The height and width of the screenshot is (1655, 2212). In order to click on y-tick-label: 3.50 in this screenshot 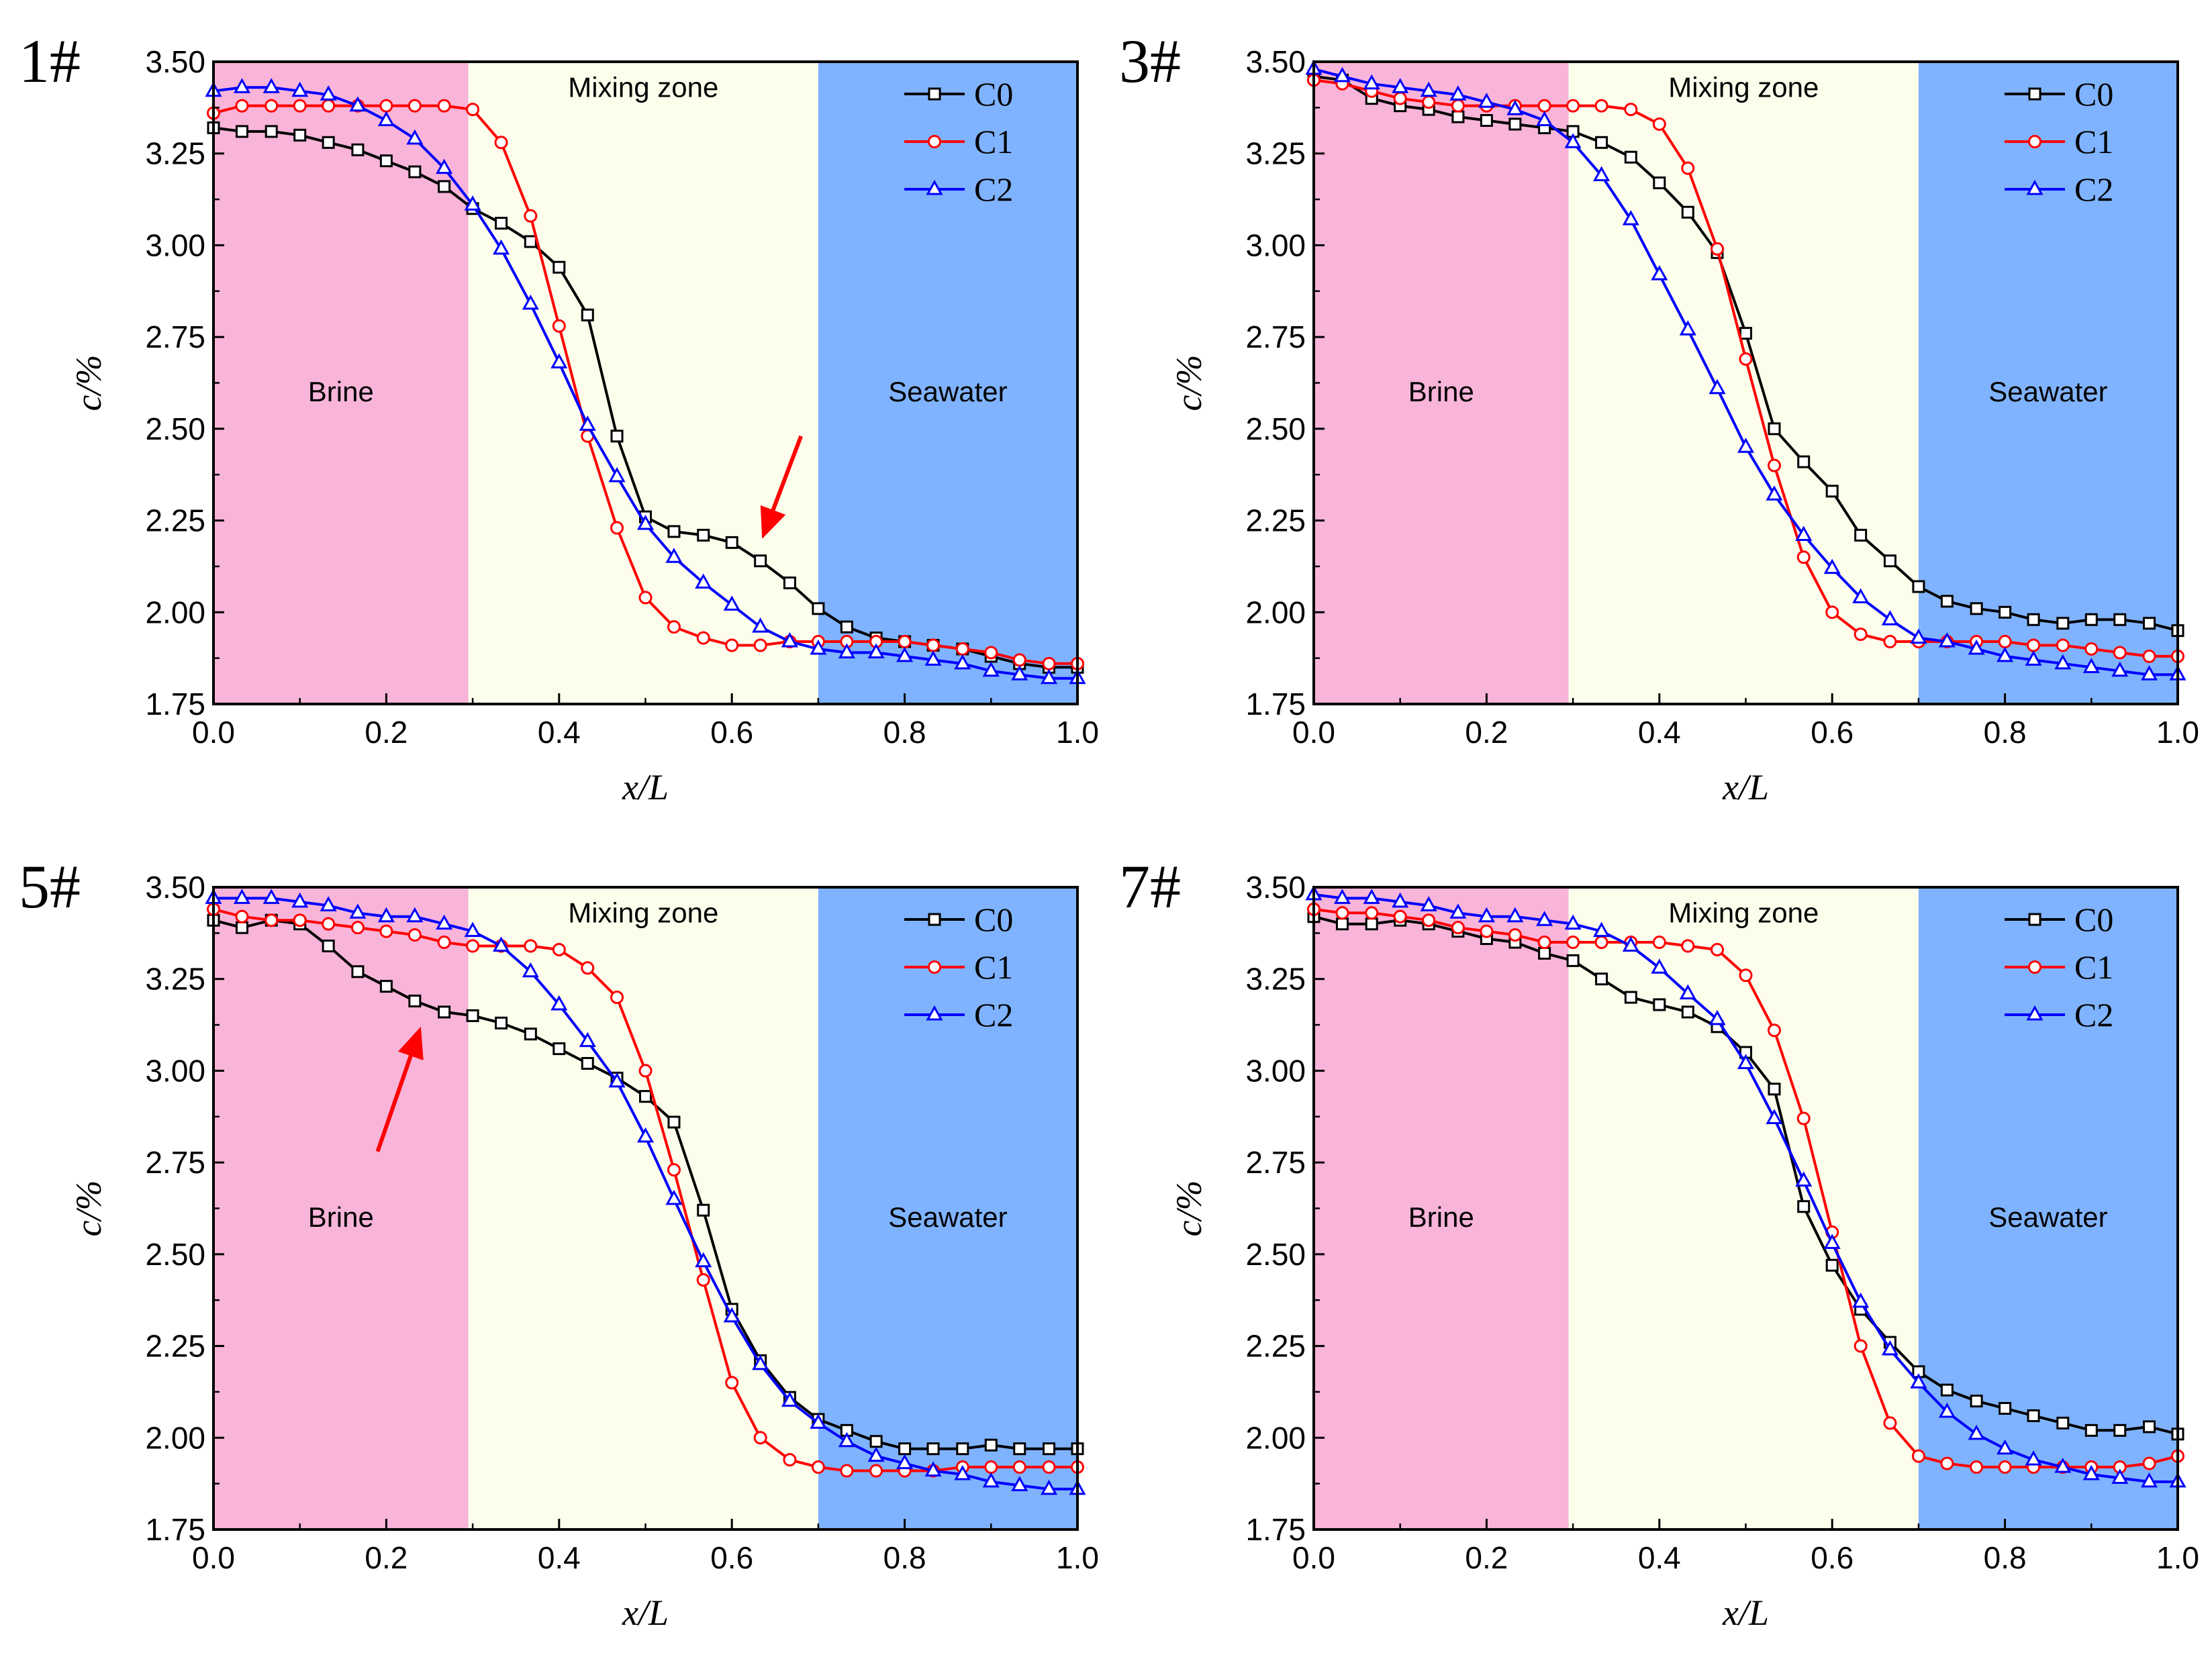, I will do `click(1275, 61)`.